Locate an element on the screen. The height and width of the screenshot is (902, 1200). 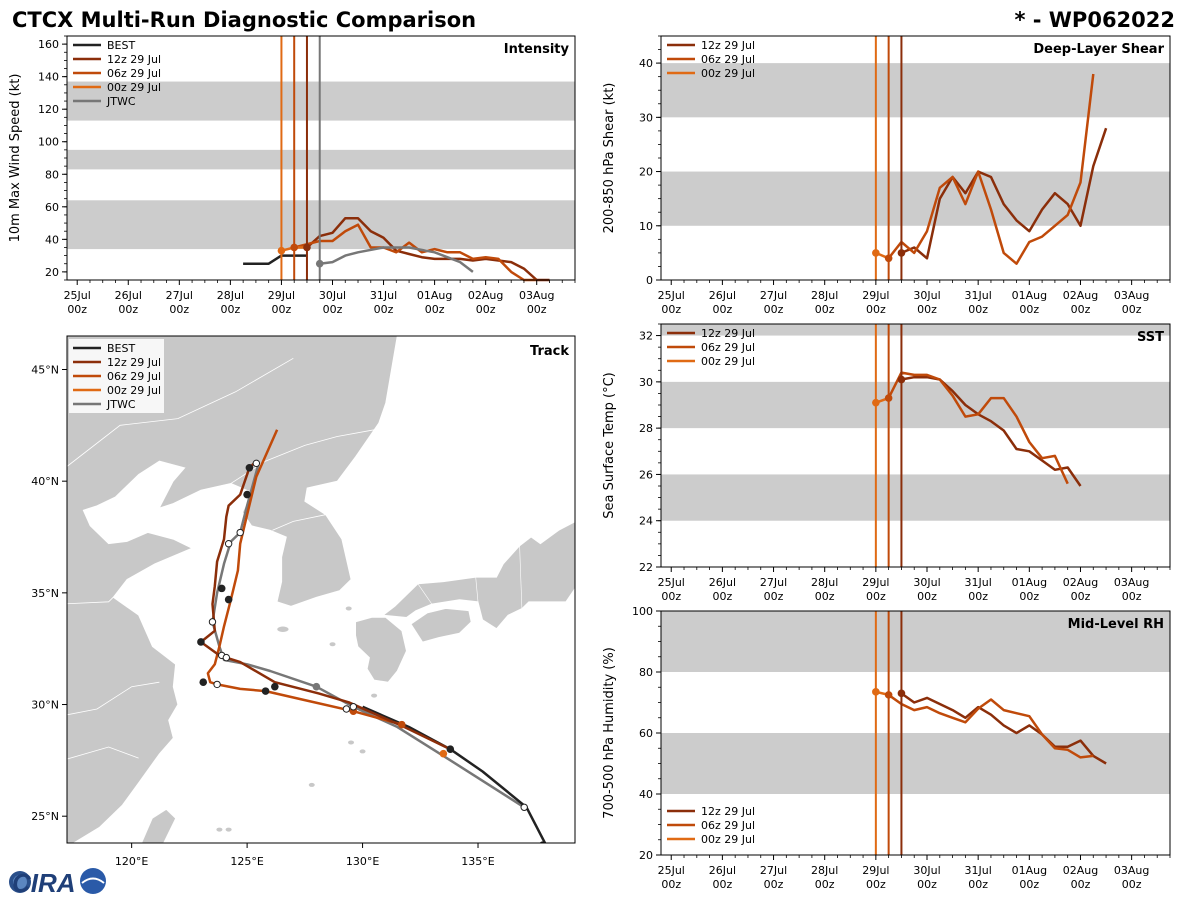
x-tick-label-date: 03Aug is located at coordinates (536, 295).